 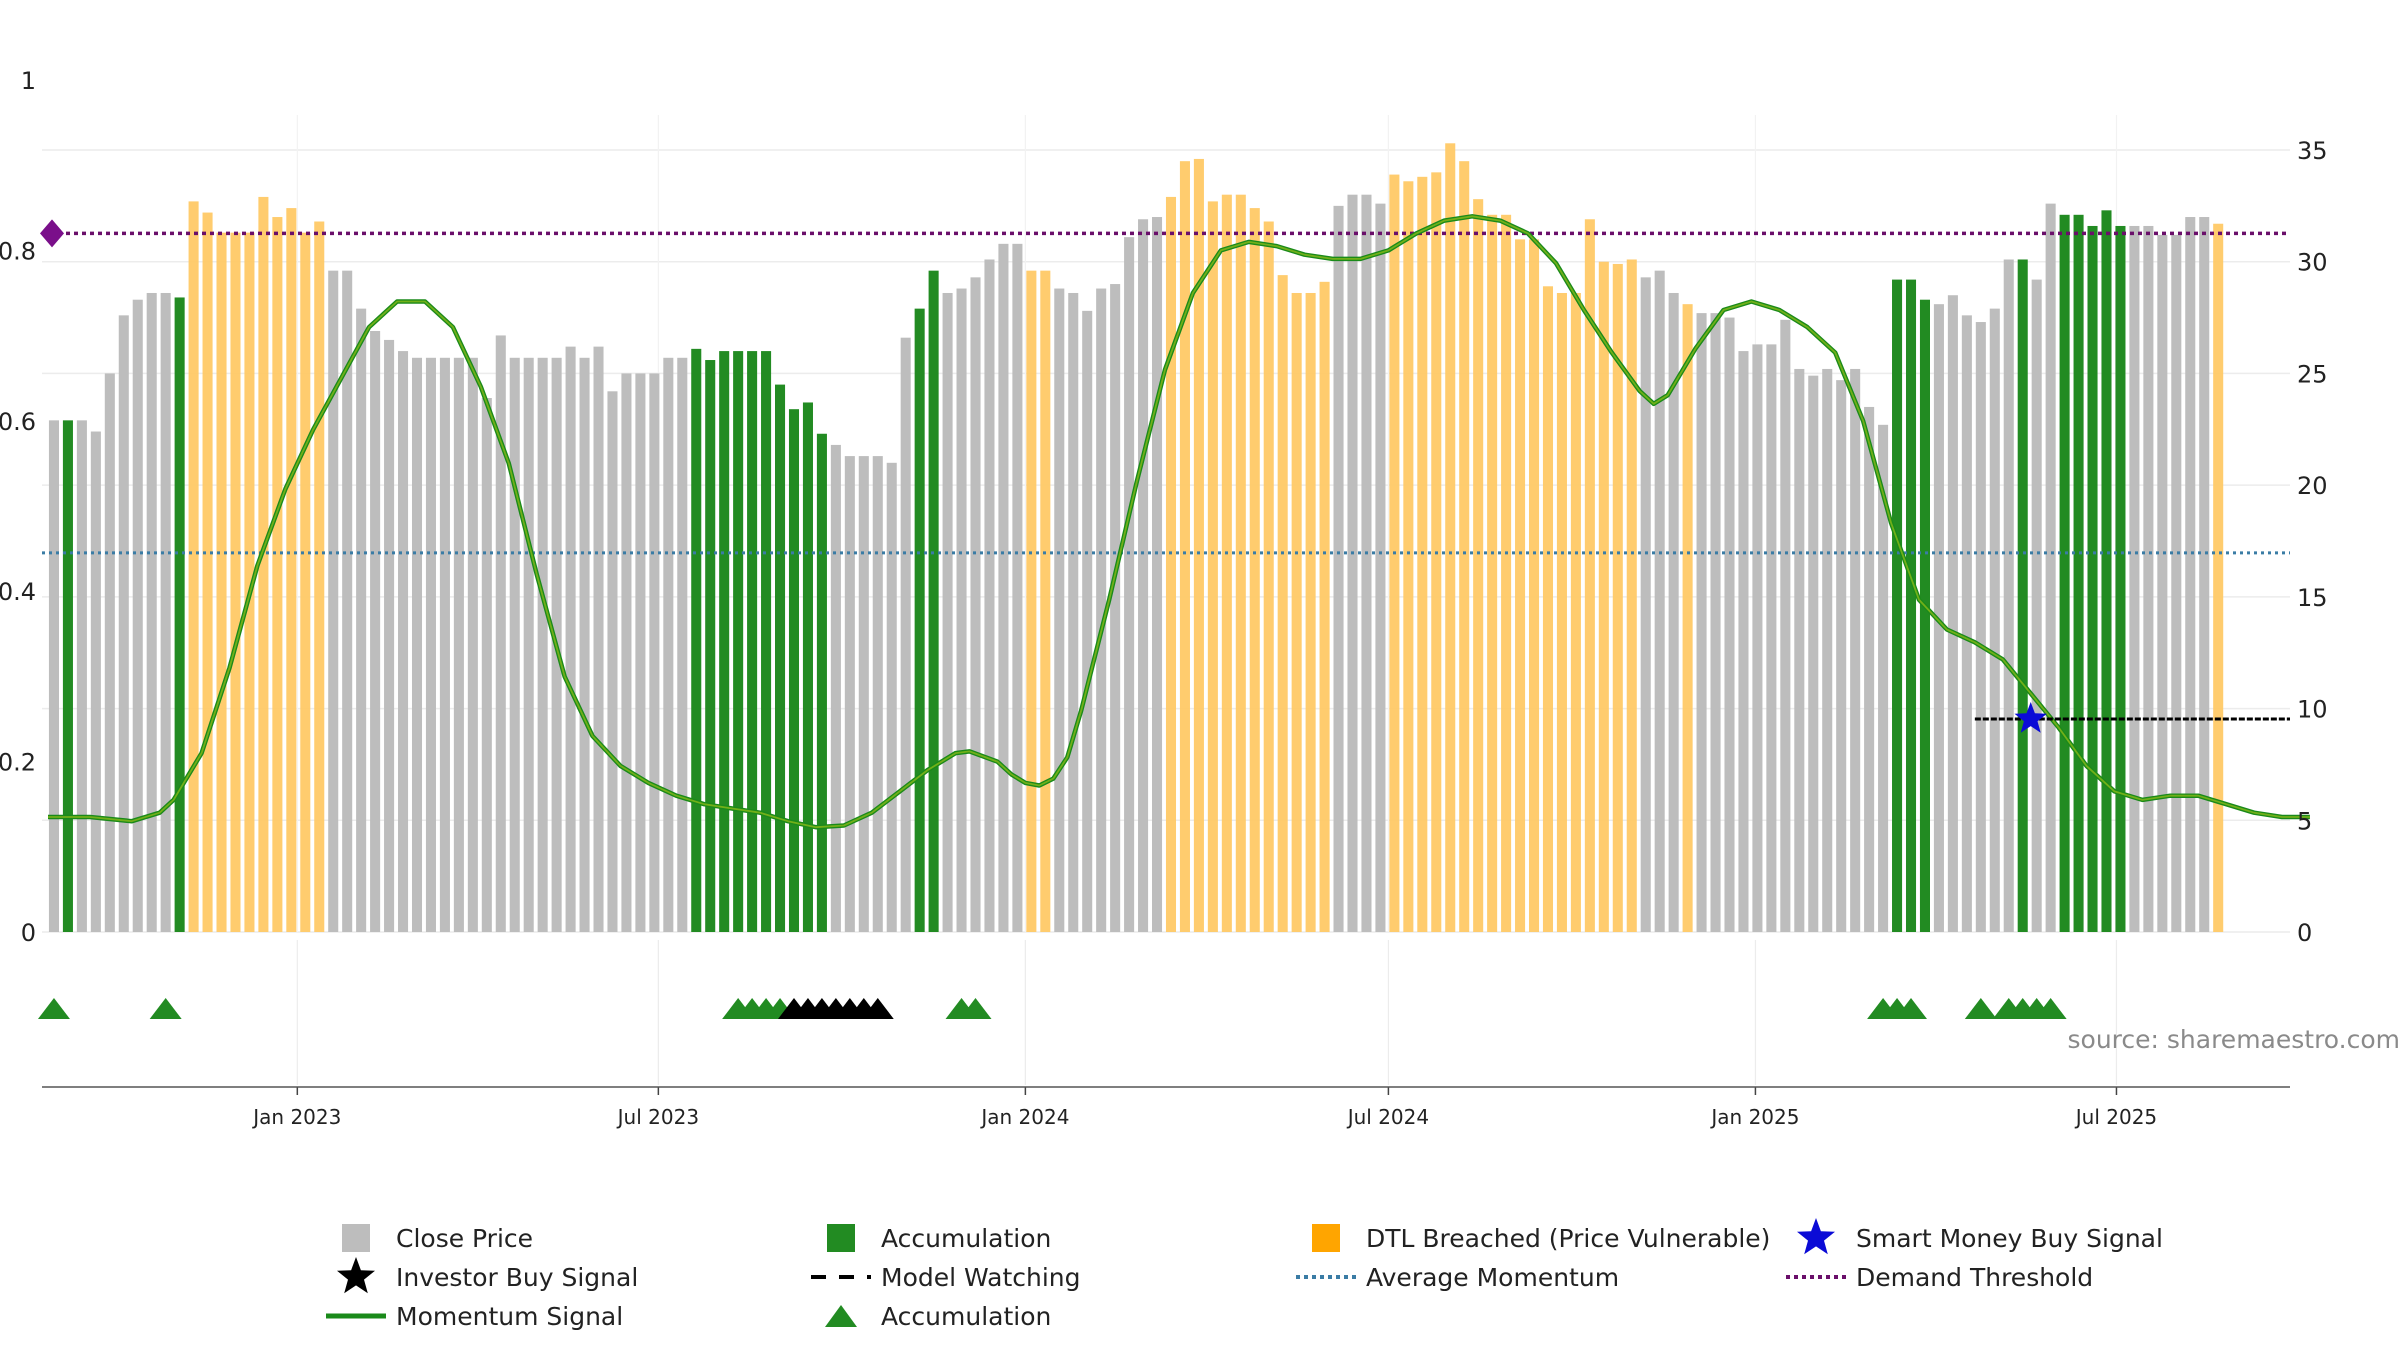 I want to click on signal-markers, so click(x=2132, y=717).